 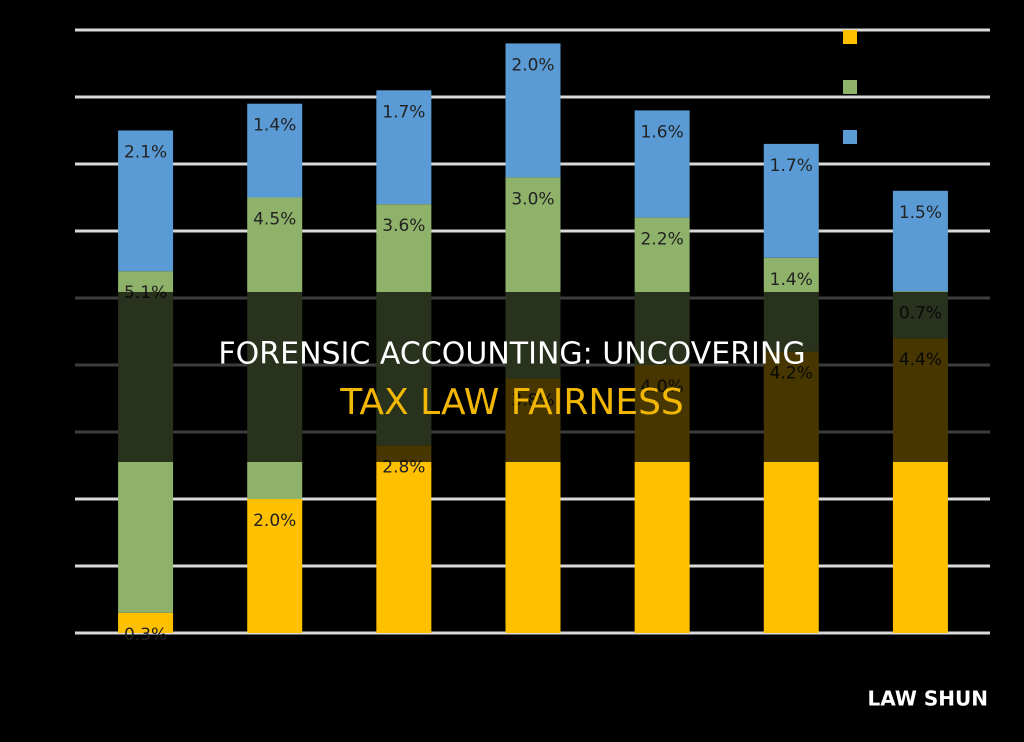 I want to click on data-label: 1.6%, so click(x=662, y=132).